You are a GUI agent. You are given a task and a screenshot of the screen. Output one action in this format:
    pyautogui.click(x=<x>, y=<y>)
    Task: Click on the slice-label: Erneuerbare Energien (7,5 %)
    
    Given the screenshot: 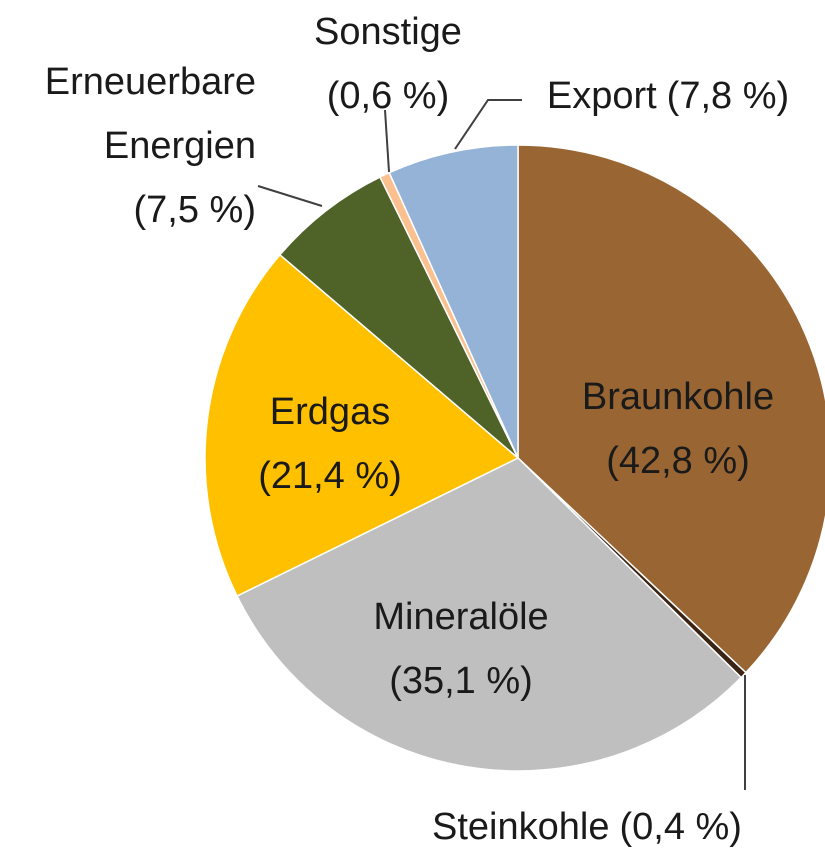 What is the action you would take?
    pyautogui.click(x=131, y=146)
    